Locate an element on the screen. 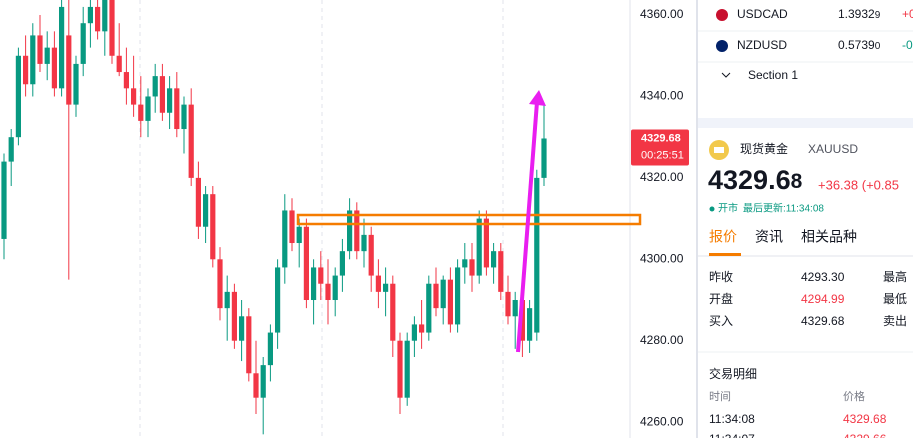  price: 1.39329 is located at coordinates (859, 14).